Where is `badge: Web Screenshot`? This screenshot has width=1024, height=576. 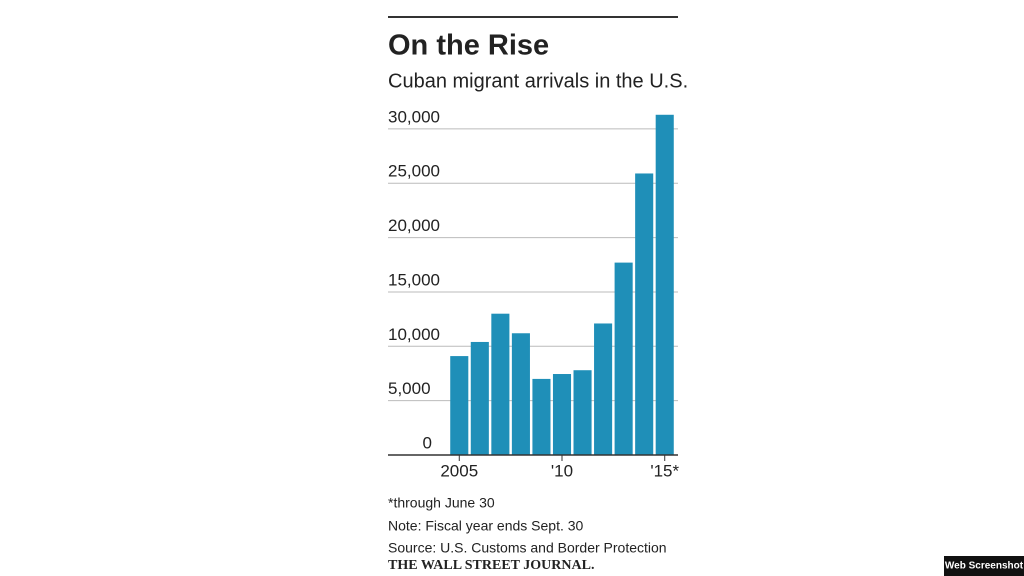 badge: Web Screenshot is located at coordinates (984, 566).